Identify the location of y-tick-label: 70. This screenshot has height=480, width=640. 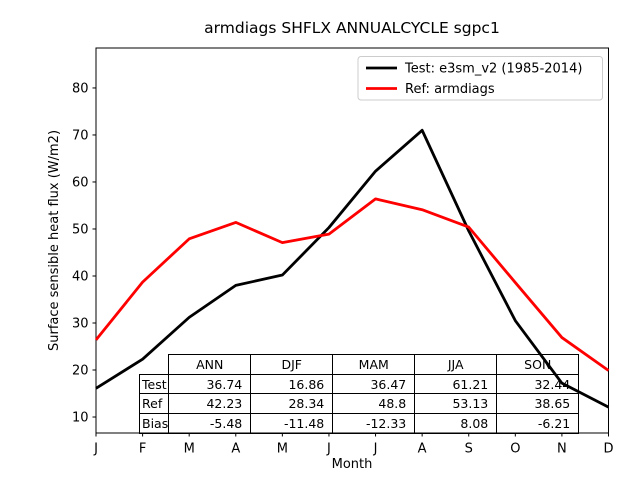
(80, 135).